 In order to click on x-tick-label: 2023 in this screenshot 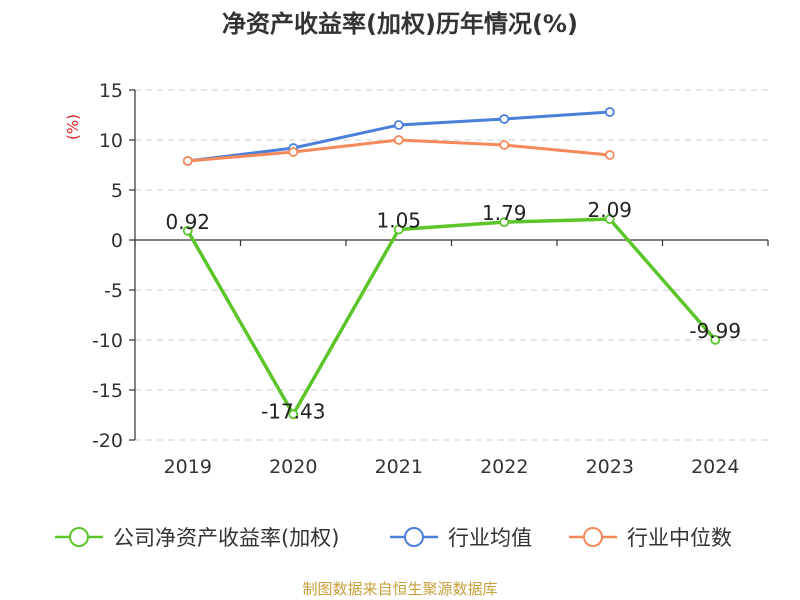, I will do `click(610, 467)`.